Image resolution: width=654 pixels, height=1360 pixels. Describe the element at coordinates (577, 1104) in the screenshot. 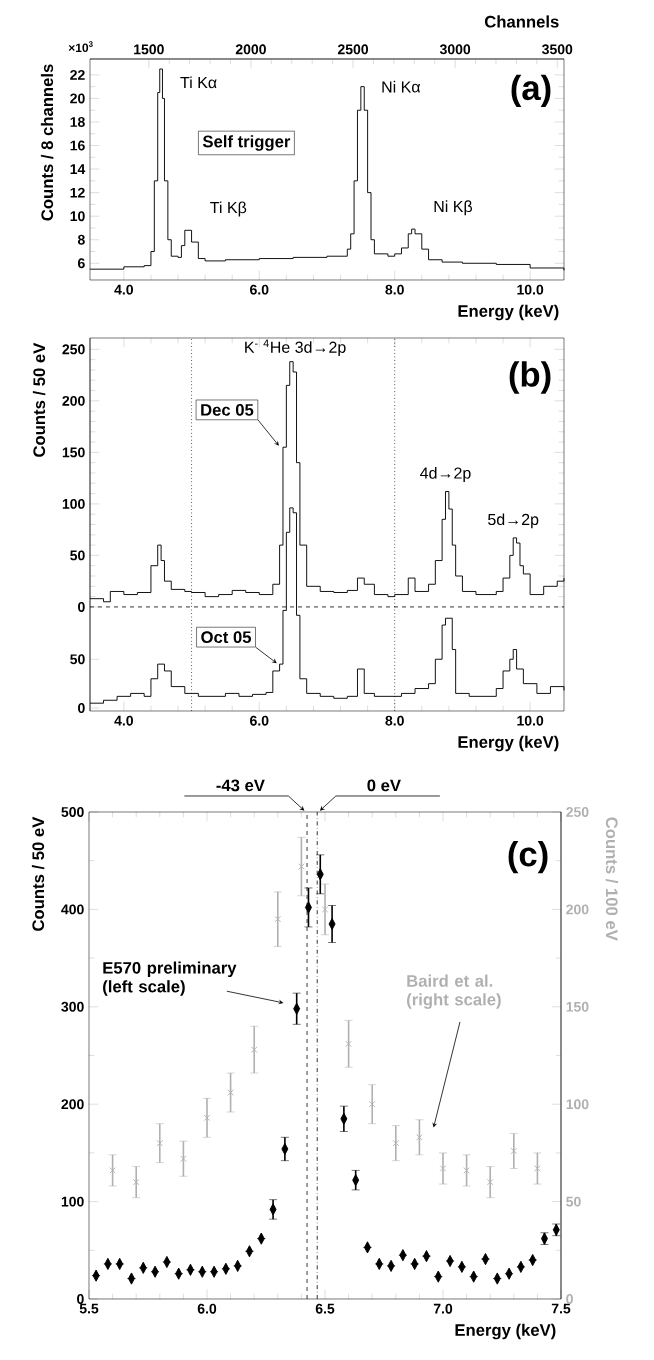

I see `y2-tick-label: 100` at that location.